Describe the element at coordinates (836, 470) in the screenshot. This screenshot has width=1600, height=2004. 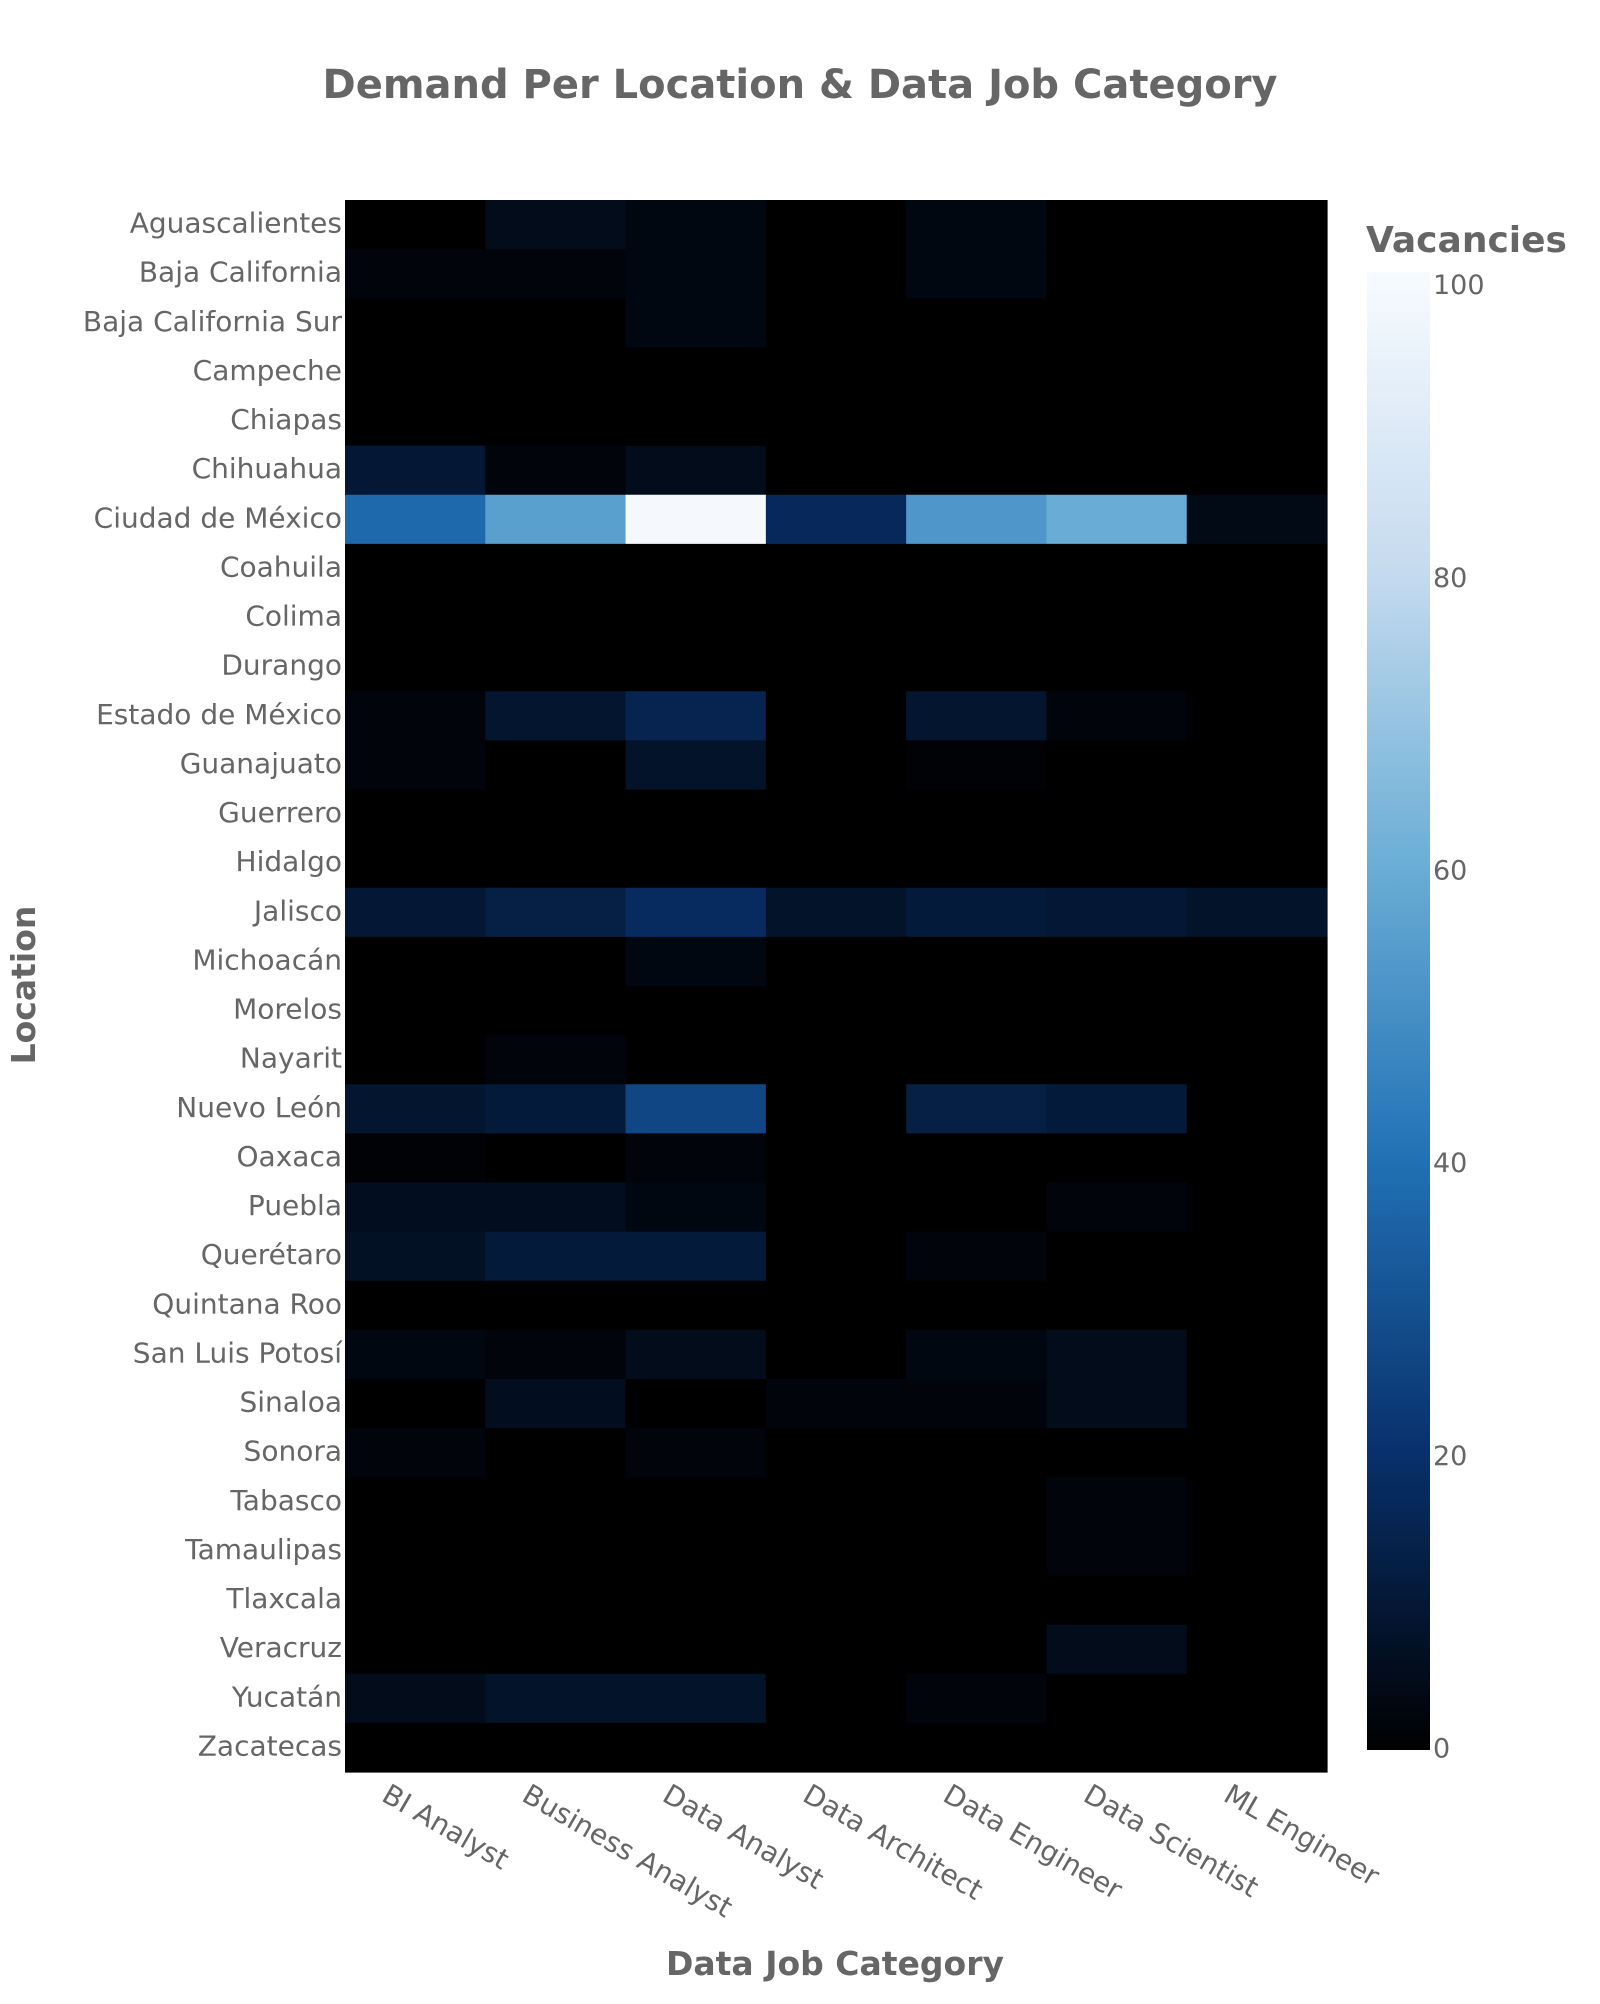
I see `heatmap-cell: Chihuahua / Data Architect: 0` at that location.